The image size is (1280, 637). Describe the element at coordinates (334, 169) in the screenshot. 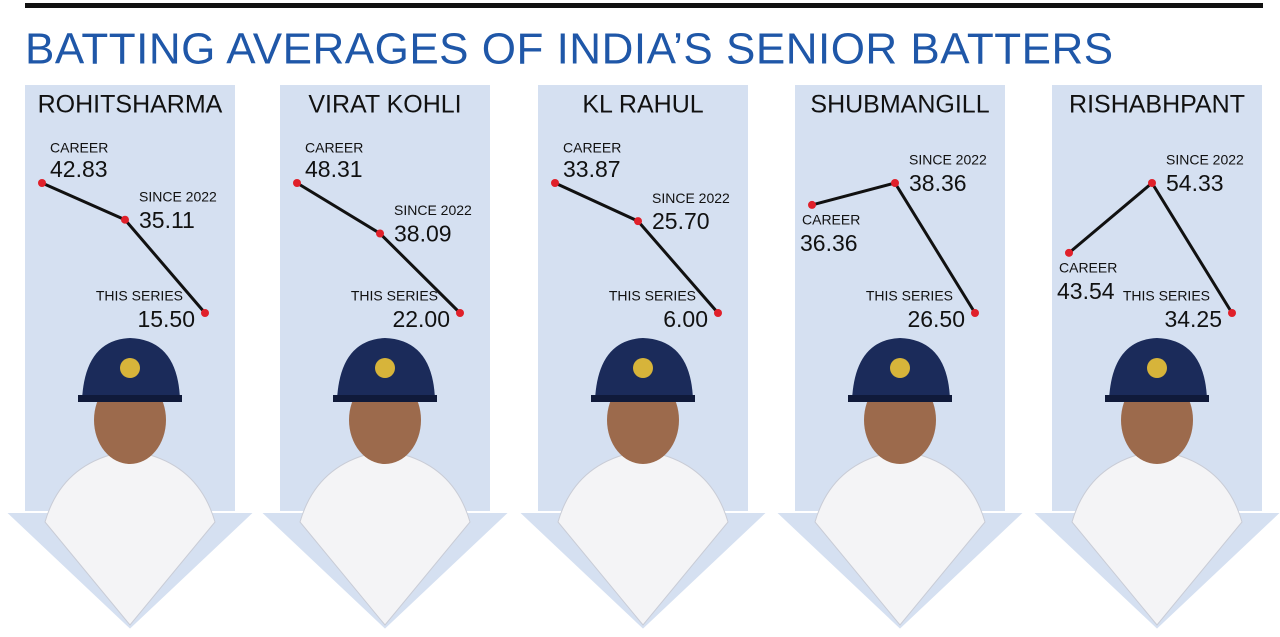

I see `value-label: 48.31` at that location.